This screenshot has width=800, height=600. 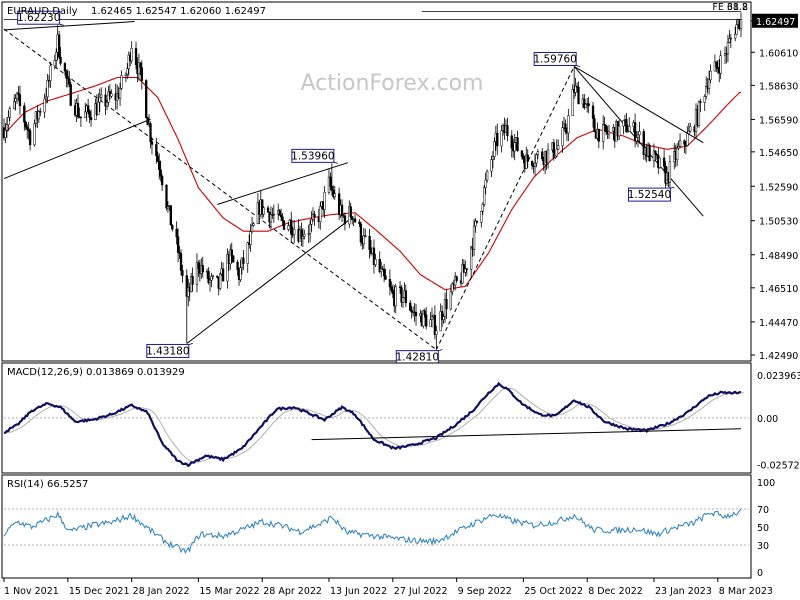 I want to click on rsi-tick-label: 0, so click(x=760, y=573).